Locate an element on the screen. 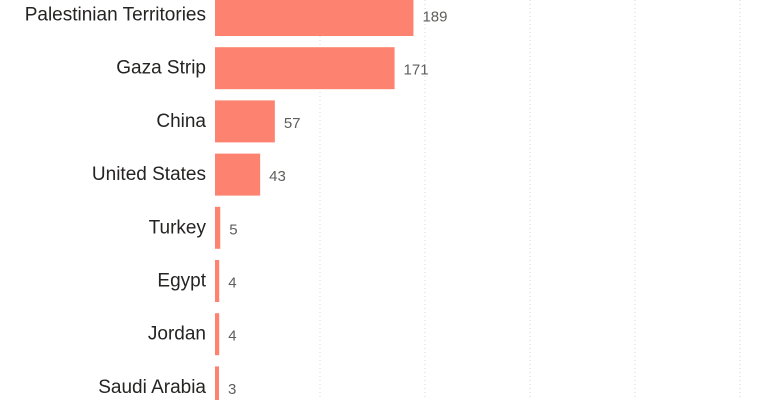 The width and height of the screenshot is (772, 400). category-label: Turkey is located at coordinates (178, 227).